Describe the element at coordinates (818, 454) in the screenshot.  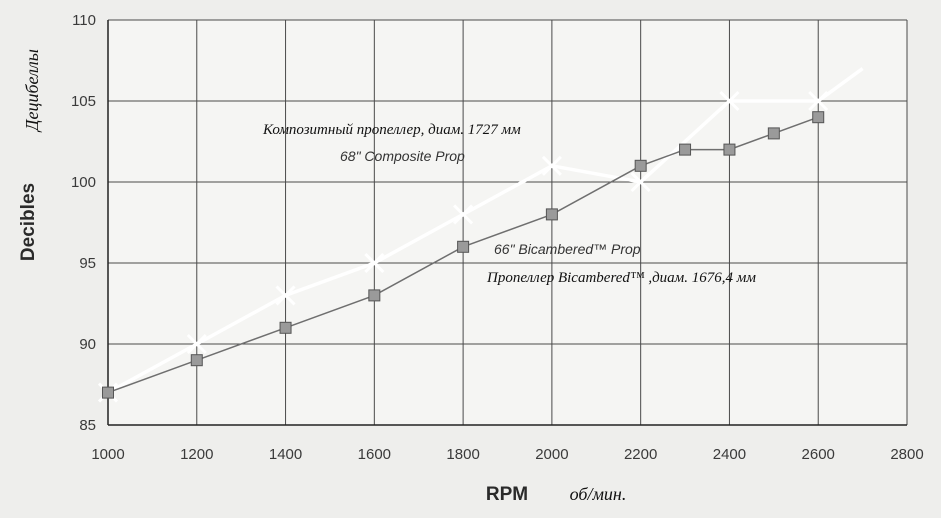
I see `x-tick-label: 2600` at that location.